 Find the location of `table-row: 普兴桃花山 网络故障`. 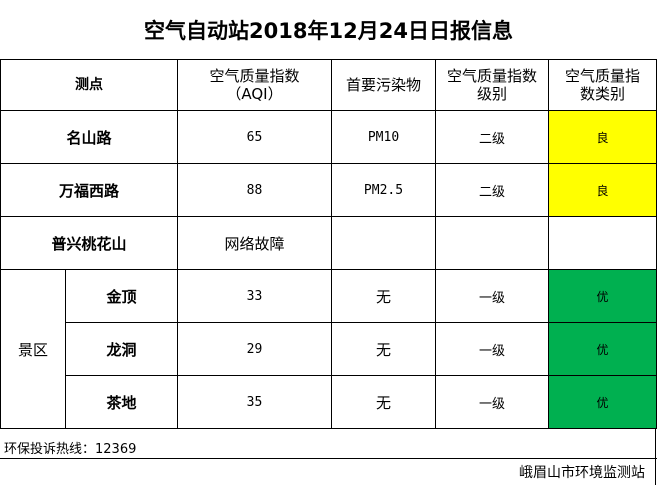

table-row: 普兴桃花山 网络故障 is located at coordinates (328, 243).